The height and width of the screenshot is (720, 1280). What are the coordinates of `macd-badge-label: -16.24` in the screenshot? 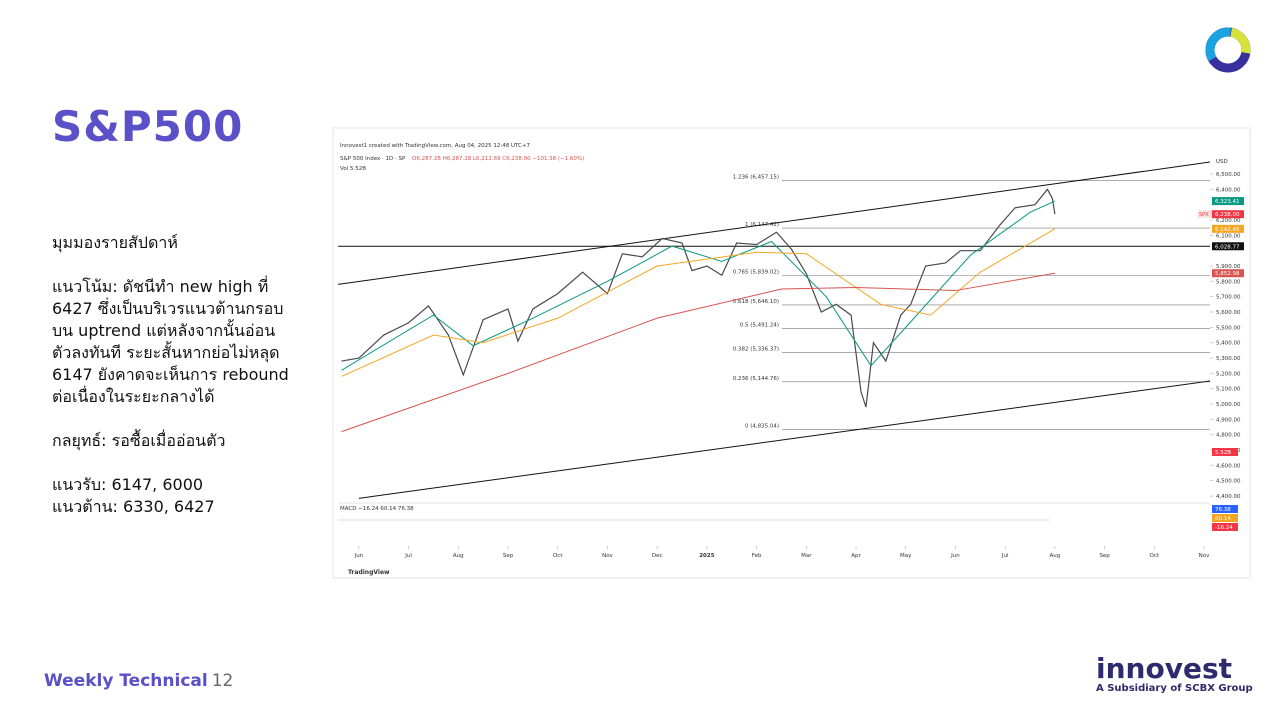 It's located at (1224, 528).